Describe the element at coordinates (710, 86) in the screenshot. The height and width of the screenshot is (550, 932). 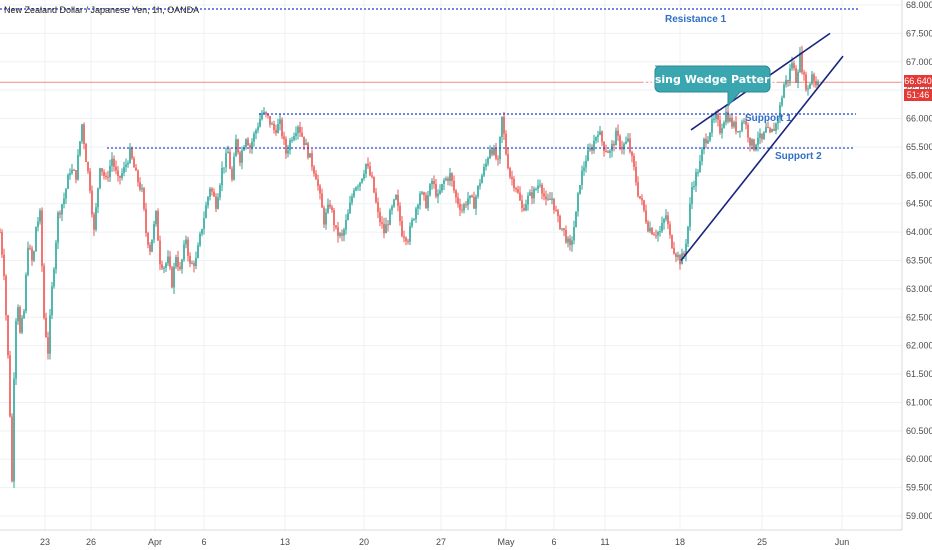
I see `wedge-callout: Rising Wedge Pattern` at that location.